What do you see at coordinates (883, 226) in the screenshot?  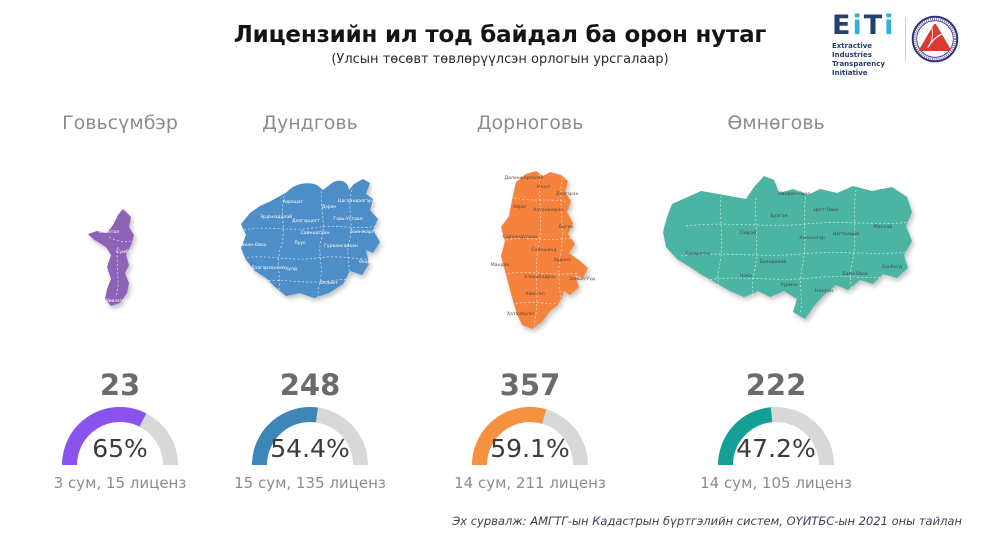 I see `soum-label: Манлай` at bounding box center [883, 226].